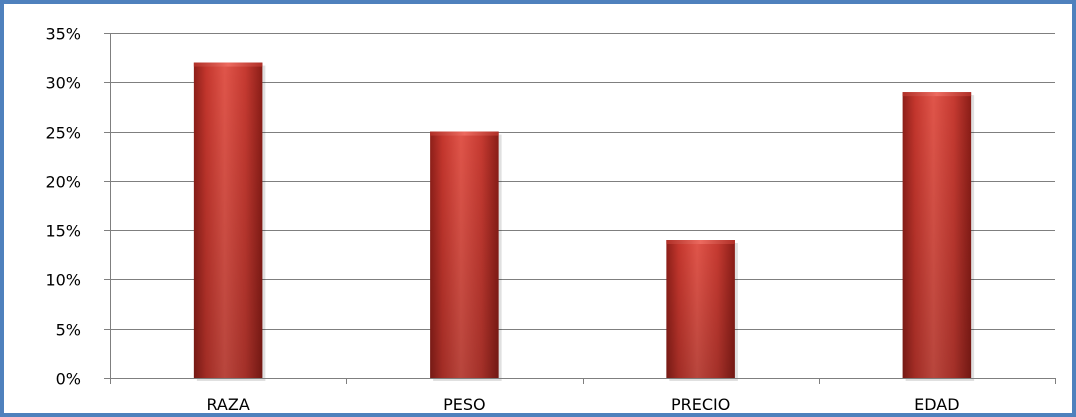 This screenshot has width=1076, height=417. Describe the element at coordinates (936, 404) in the screenshot. I see `x-tick-label: EDAD` at that location.